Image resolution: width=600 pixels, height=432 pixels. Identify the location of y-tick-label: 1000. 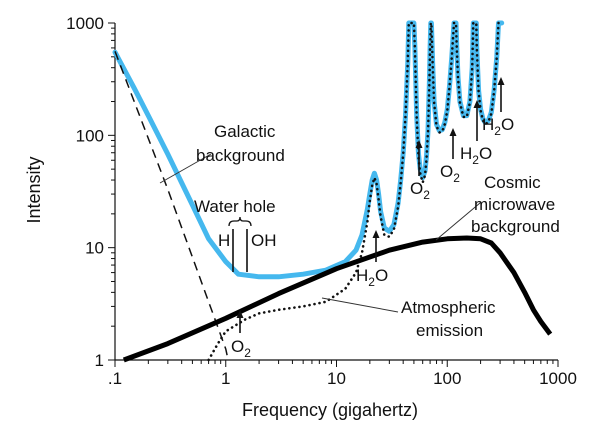
(85, 23).